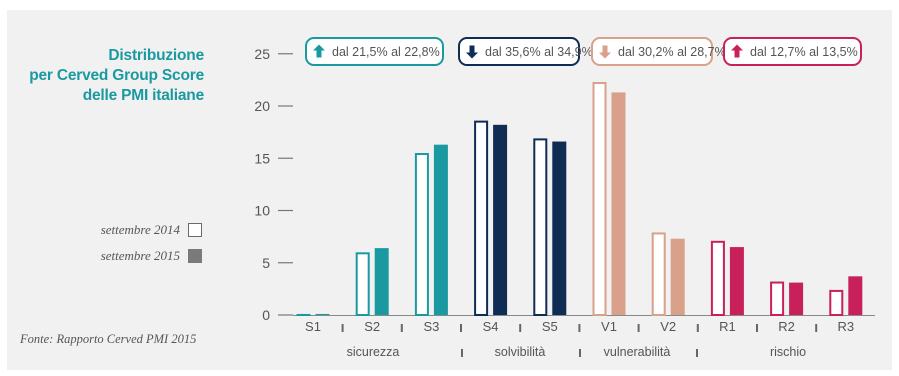  What do you see at coordinates (658, 274) in the screenshot?
I see `bar-2014-v2` at bounding box center [658, 274].